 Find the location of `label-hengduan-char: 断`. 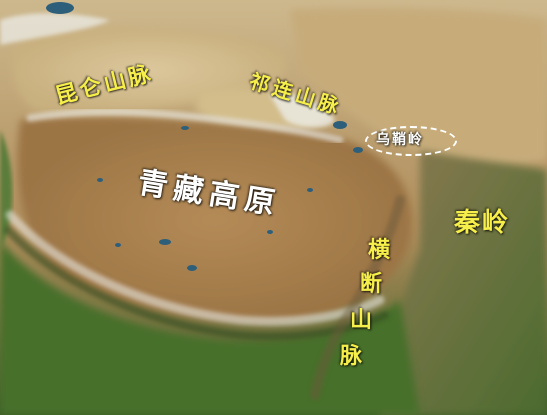

label-hengduan-char: 断 is located at coordinates (371, 284).